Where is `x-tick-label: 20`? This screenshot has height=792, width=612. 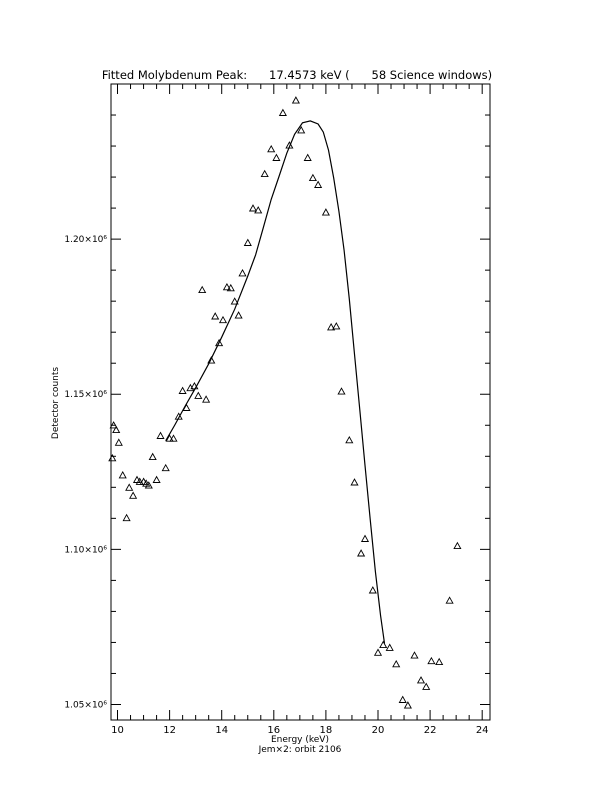 x-tick-label: 20 is located at coordinates (378, 730).